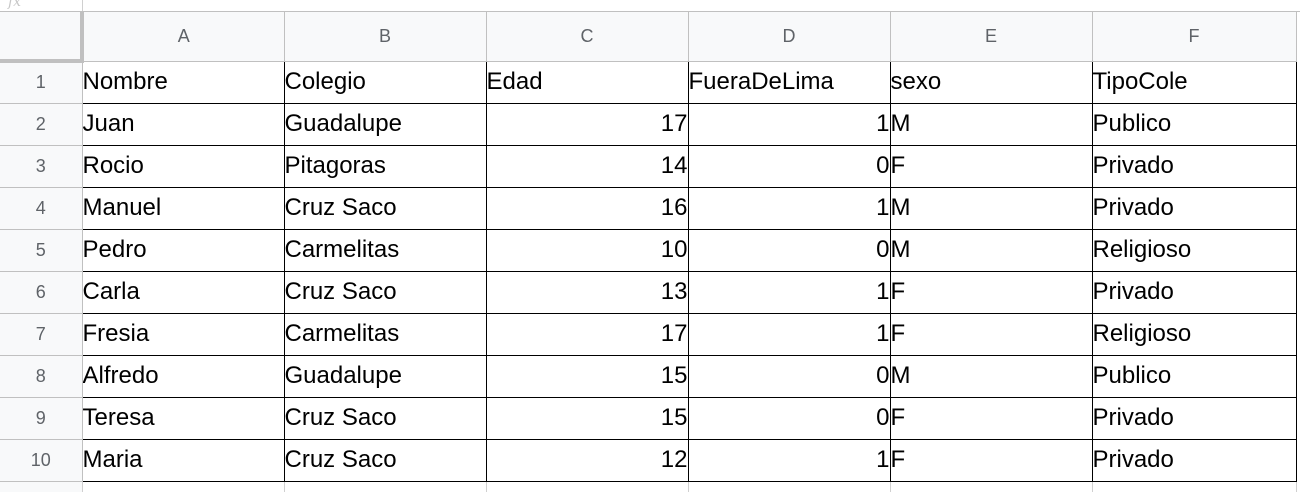  What do you see at coordinates (41, 166) in the screenshot?
I see `row-header: 3` at bounding box center [41, 166].